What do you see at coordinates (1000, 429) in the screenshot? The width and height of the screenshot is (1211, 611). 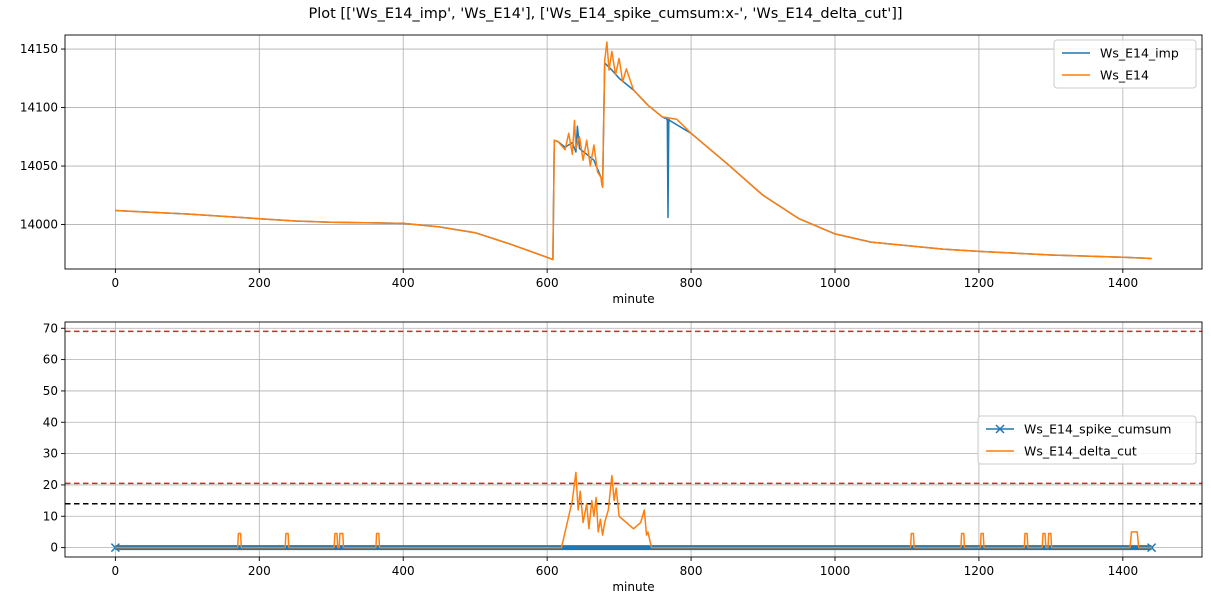 I see `legend-marker-Ws_E14_spike_cumsum` at bounding box center [1000, 429].